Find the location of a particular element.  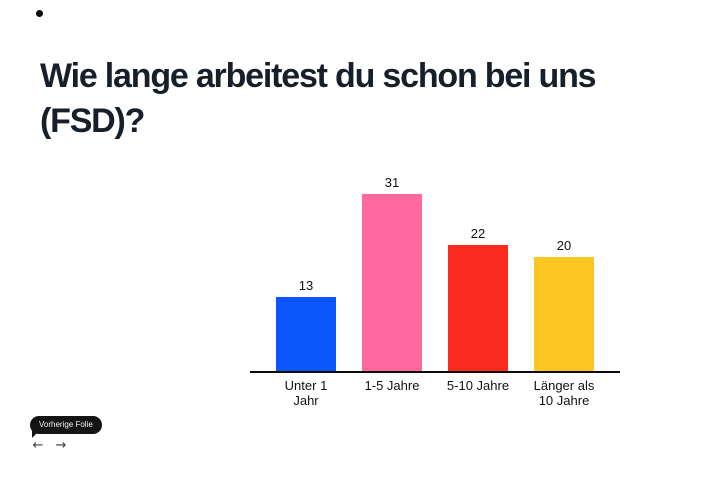

bar-group: 31 is located at coordinates (392, 273).